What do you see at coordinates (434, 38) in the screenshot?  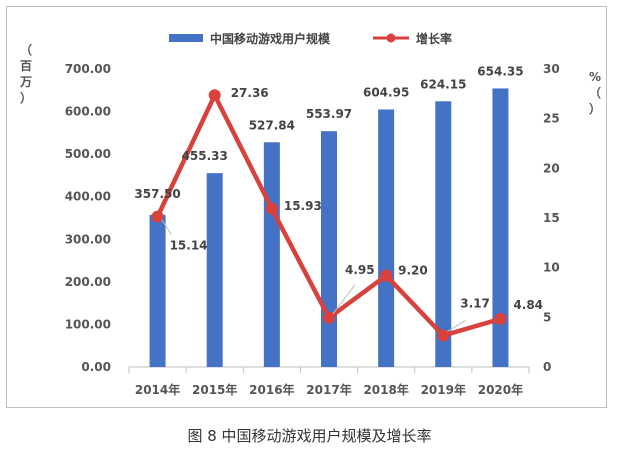 I see `legend-line-label: 增长率` at bounding box center [434, 38].